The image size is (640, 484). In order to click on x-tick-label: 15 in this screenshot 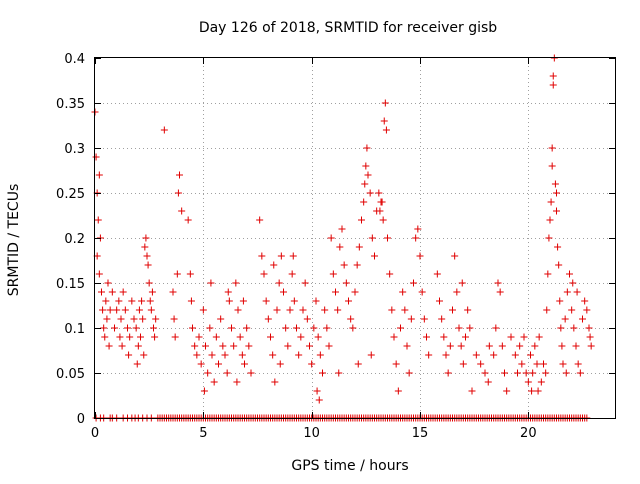, I will do `click(420, 433)`.